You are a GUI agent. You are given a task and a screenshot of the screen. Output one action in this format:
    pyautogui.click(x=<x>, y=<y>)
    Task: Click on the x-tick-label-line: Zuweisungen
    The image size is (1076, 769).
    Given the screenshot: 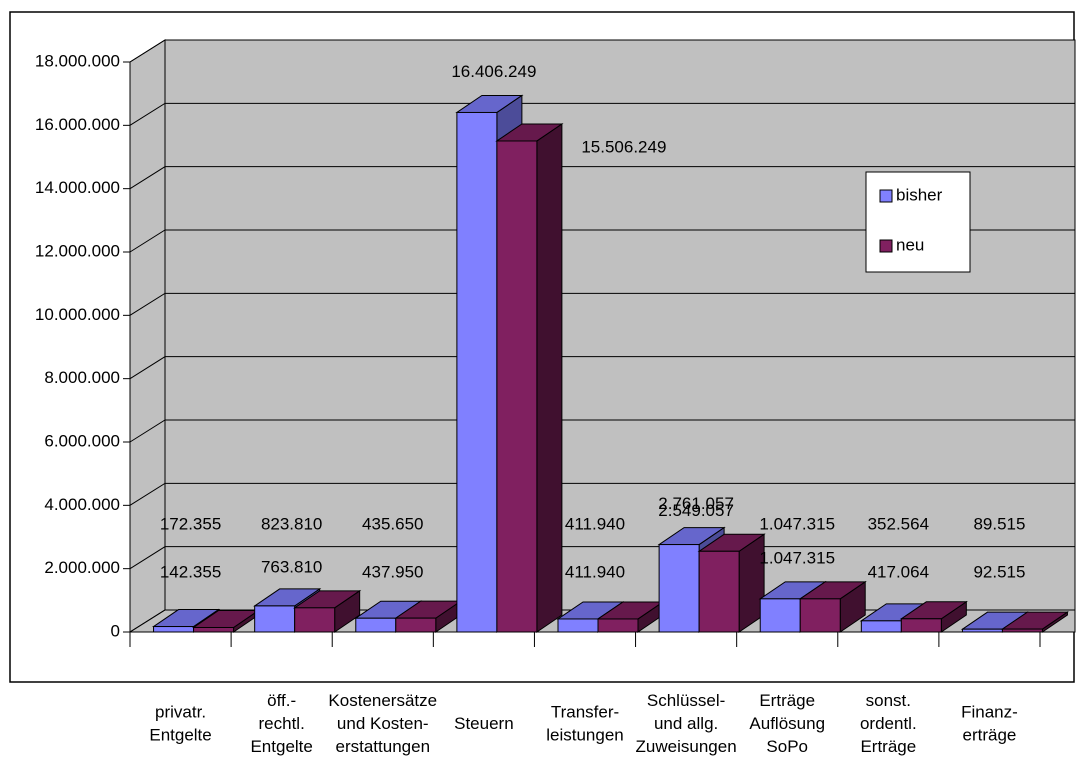 What is the action you would take?
    pyautogui.click(x=686, y=746)
    